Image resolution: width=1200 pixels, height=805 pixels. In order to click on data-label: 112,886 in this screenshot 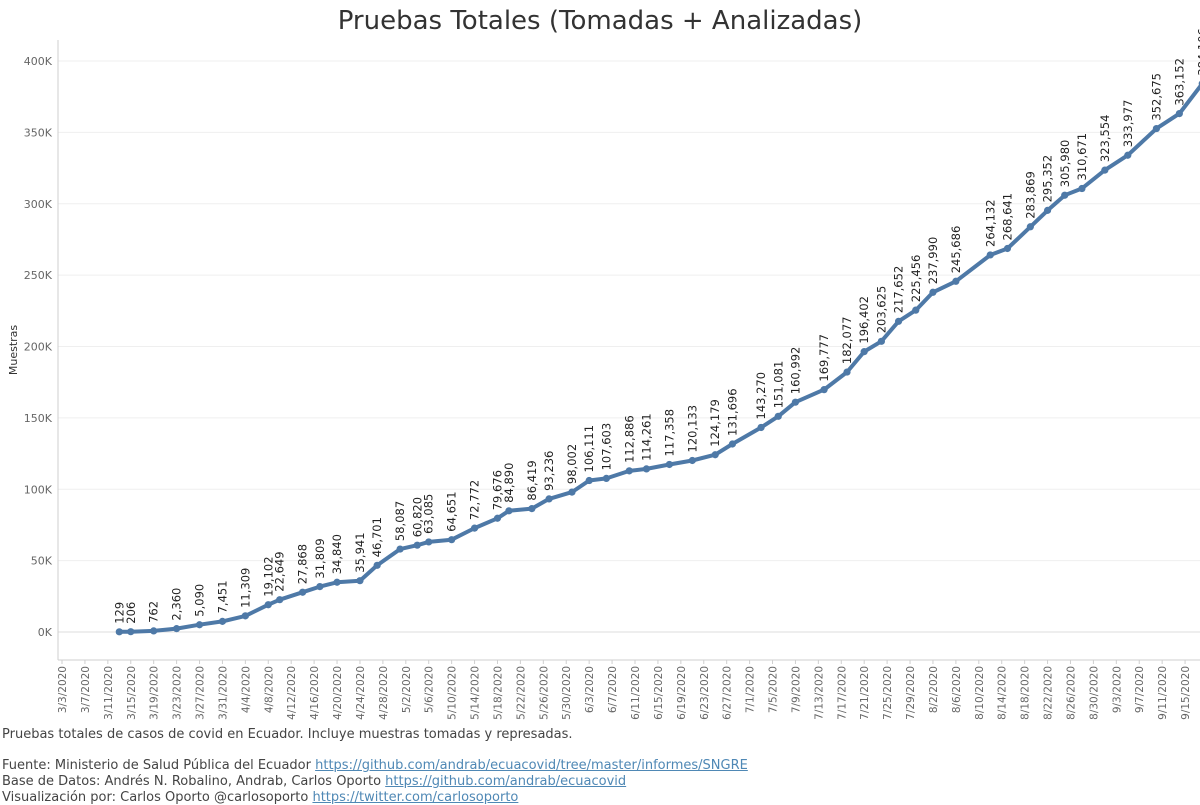, I will do `click(629, 439)`.